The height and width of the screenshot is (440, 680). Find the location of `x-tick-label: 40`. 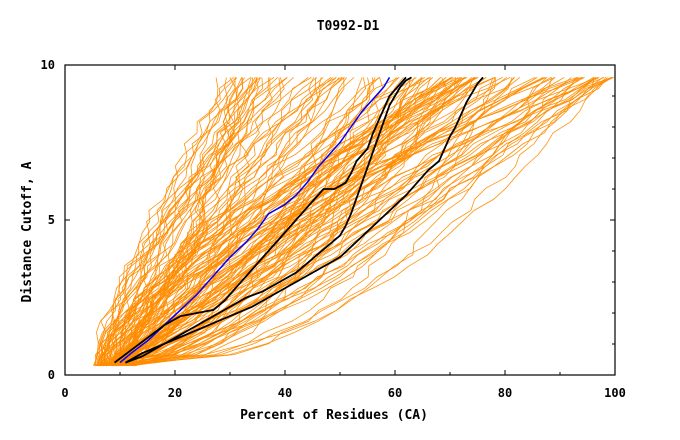

x-tick-label: 40 is located at coordinates (285, 393).